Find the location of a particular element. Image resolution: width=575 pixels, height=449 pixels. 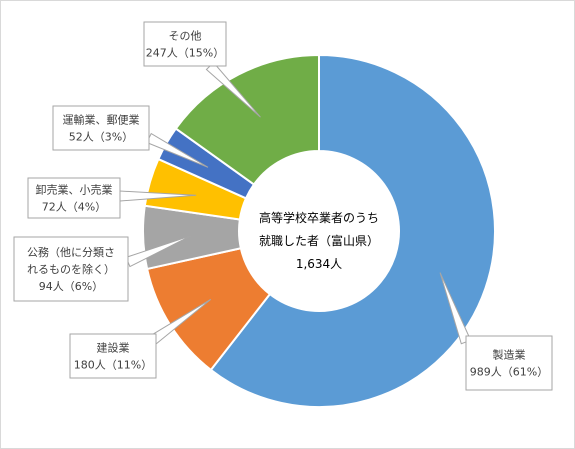

center-label: 高等学校卒業者のうち 就職した者（富山県） 1,634人 is located at coordinates (319, 240).